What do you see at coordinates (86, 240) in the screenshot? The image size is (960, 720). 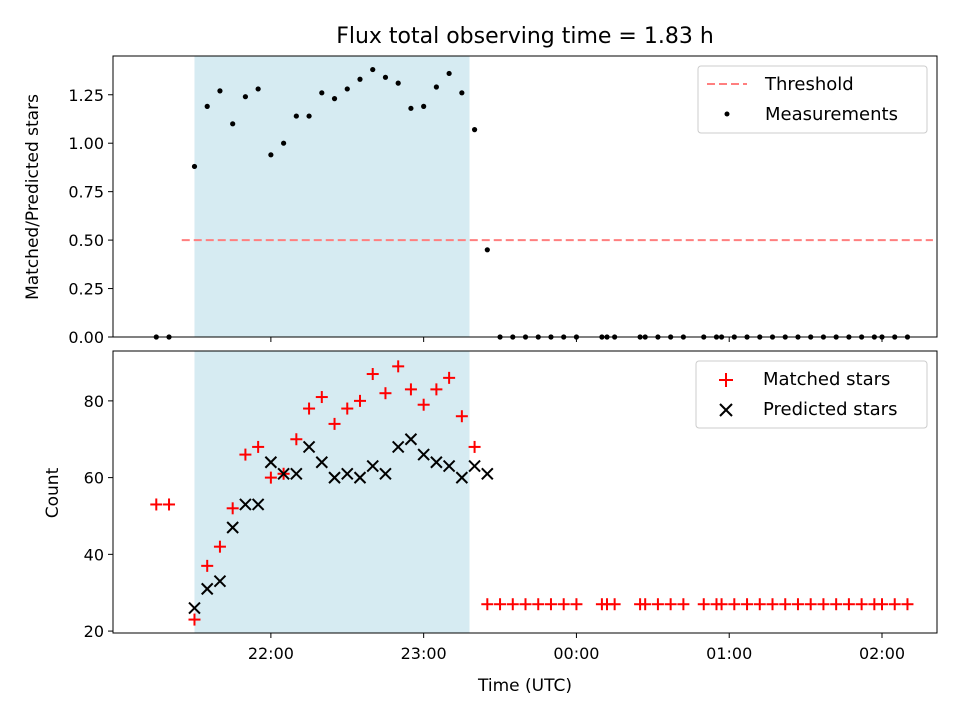 I see `y-tick-label: 0.50` at bounding box center [86, 240].